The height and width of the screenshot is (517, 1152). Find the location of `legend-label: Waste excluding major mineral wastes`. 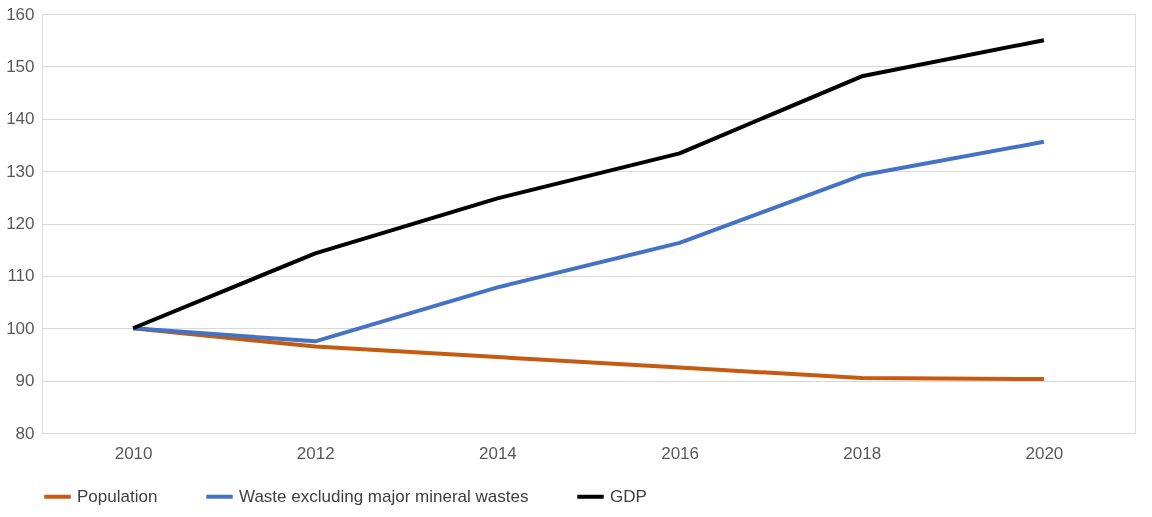

legend-label: Waste excluding major mineral wastes is located at coordinates (384, 496).